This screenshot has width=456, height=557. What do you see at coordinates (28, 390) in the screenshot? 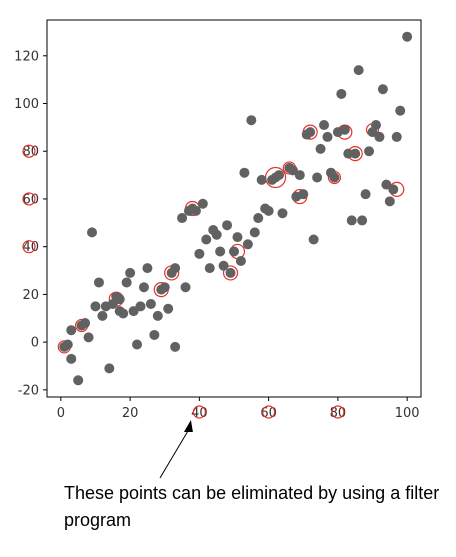
I see `y-tick-label: -20` at bounding box center [28, 390].